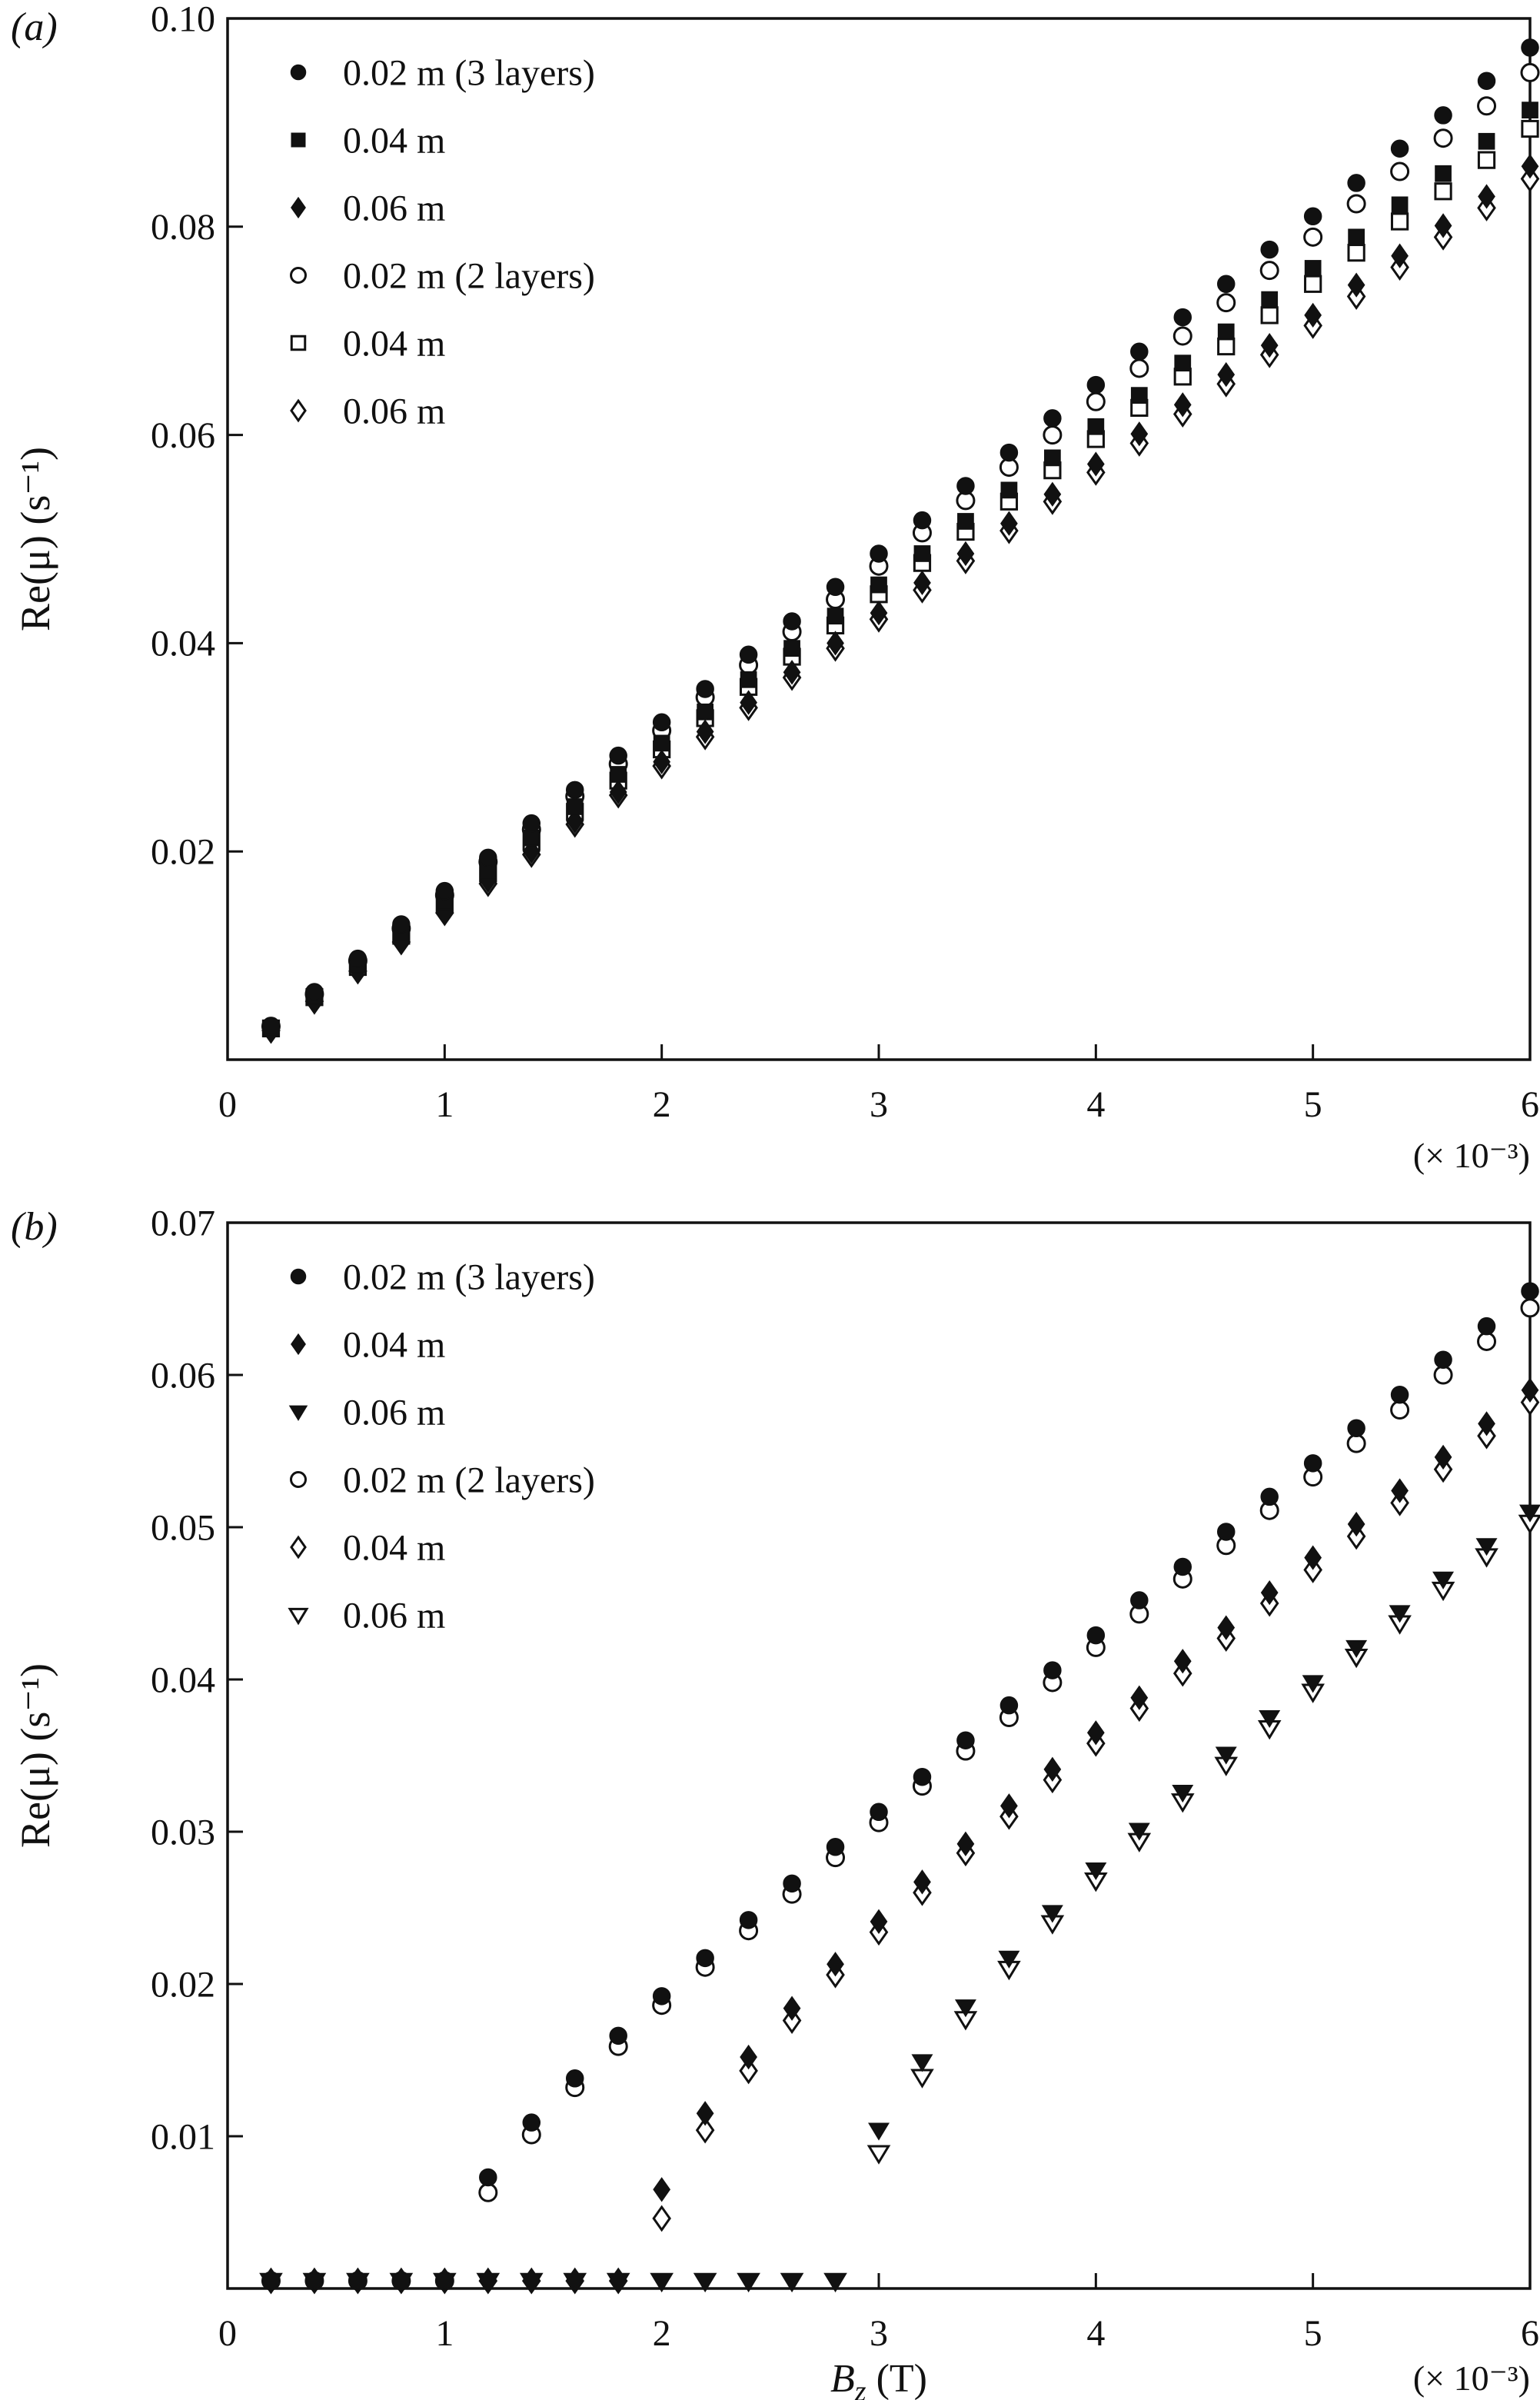 The image size is (1540, 2400). What do you see at coordinates (183, 2136) in the screenshot?
I see `y-tick-label: 0.01` at bounding box center [183, 2136].